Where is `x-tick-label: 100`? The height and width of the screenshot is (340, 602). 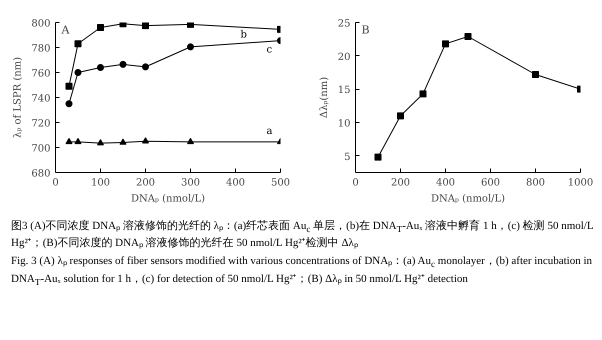
x-tick-label: 100 is located at coordinates (100, 183).